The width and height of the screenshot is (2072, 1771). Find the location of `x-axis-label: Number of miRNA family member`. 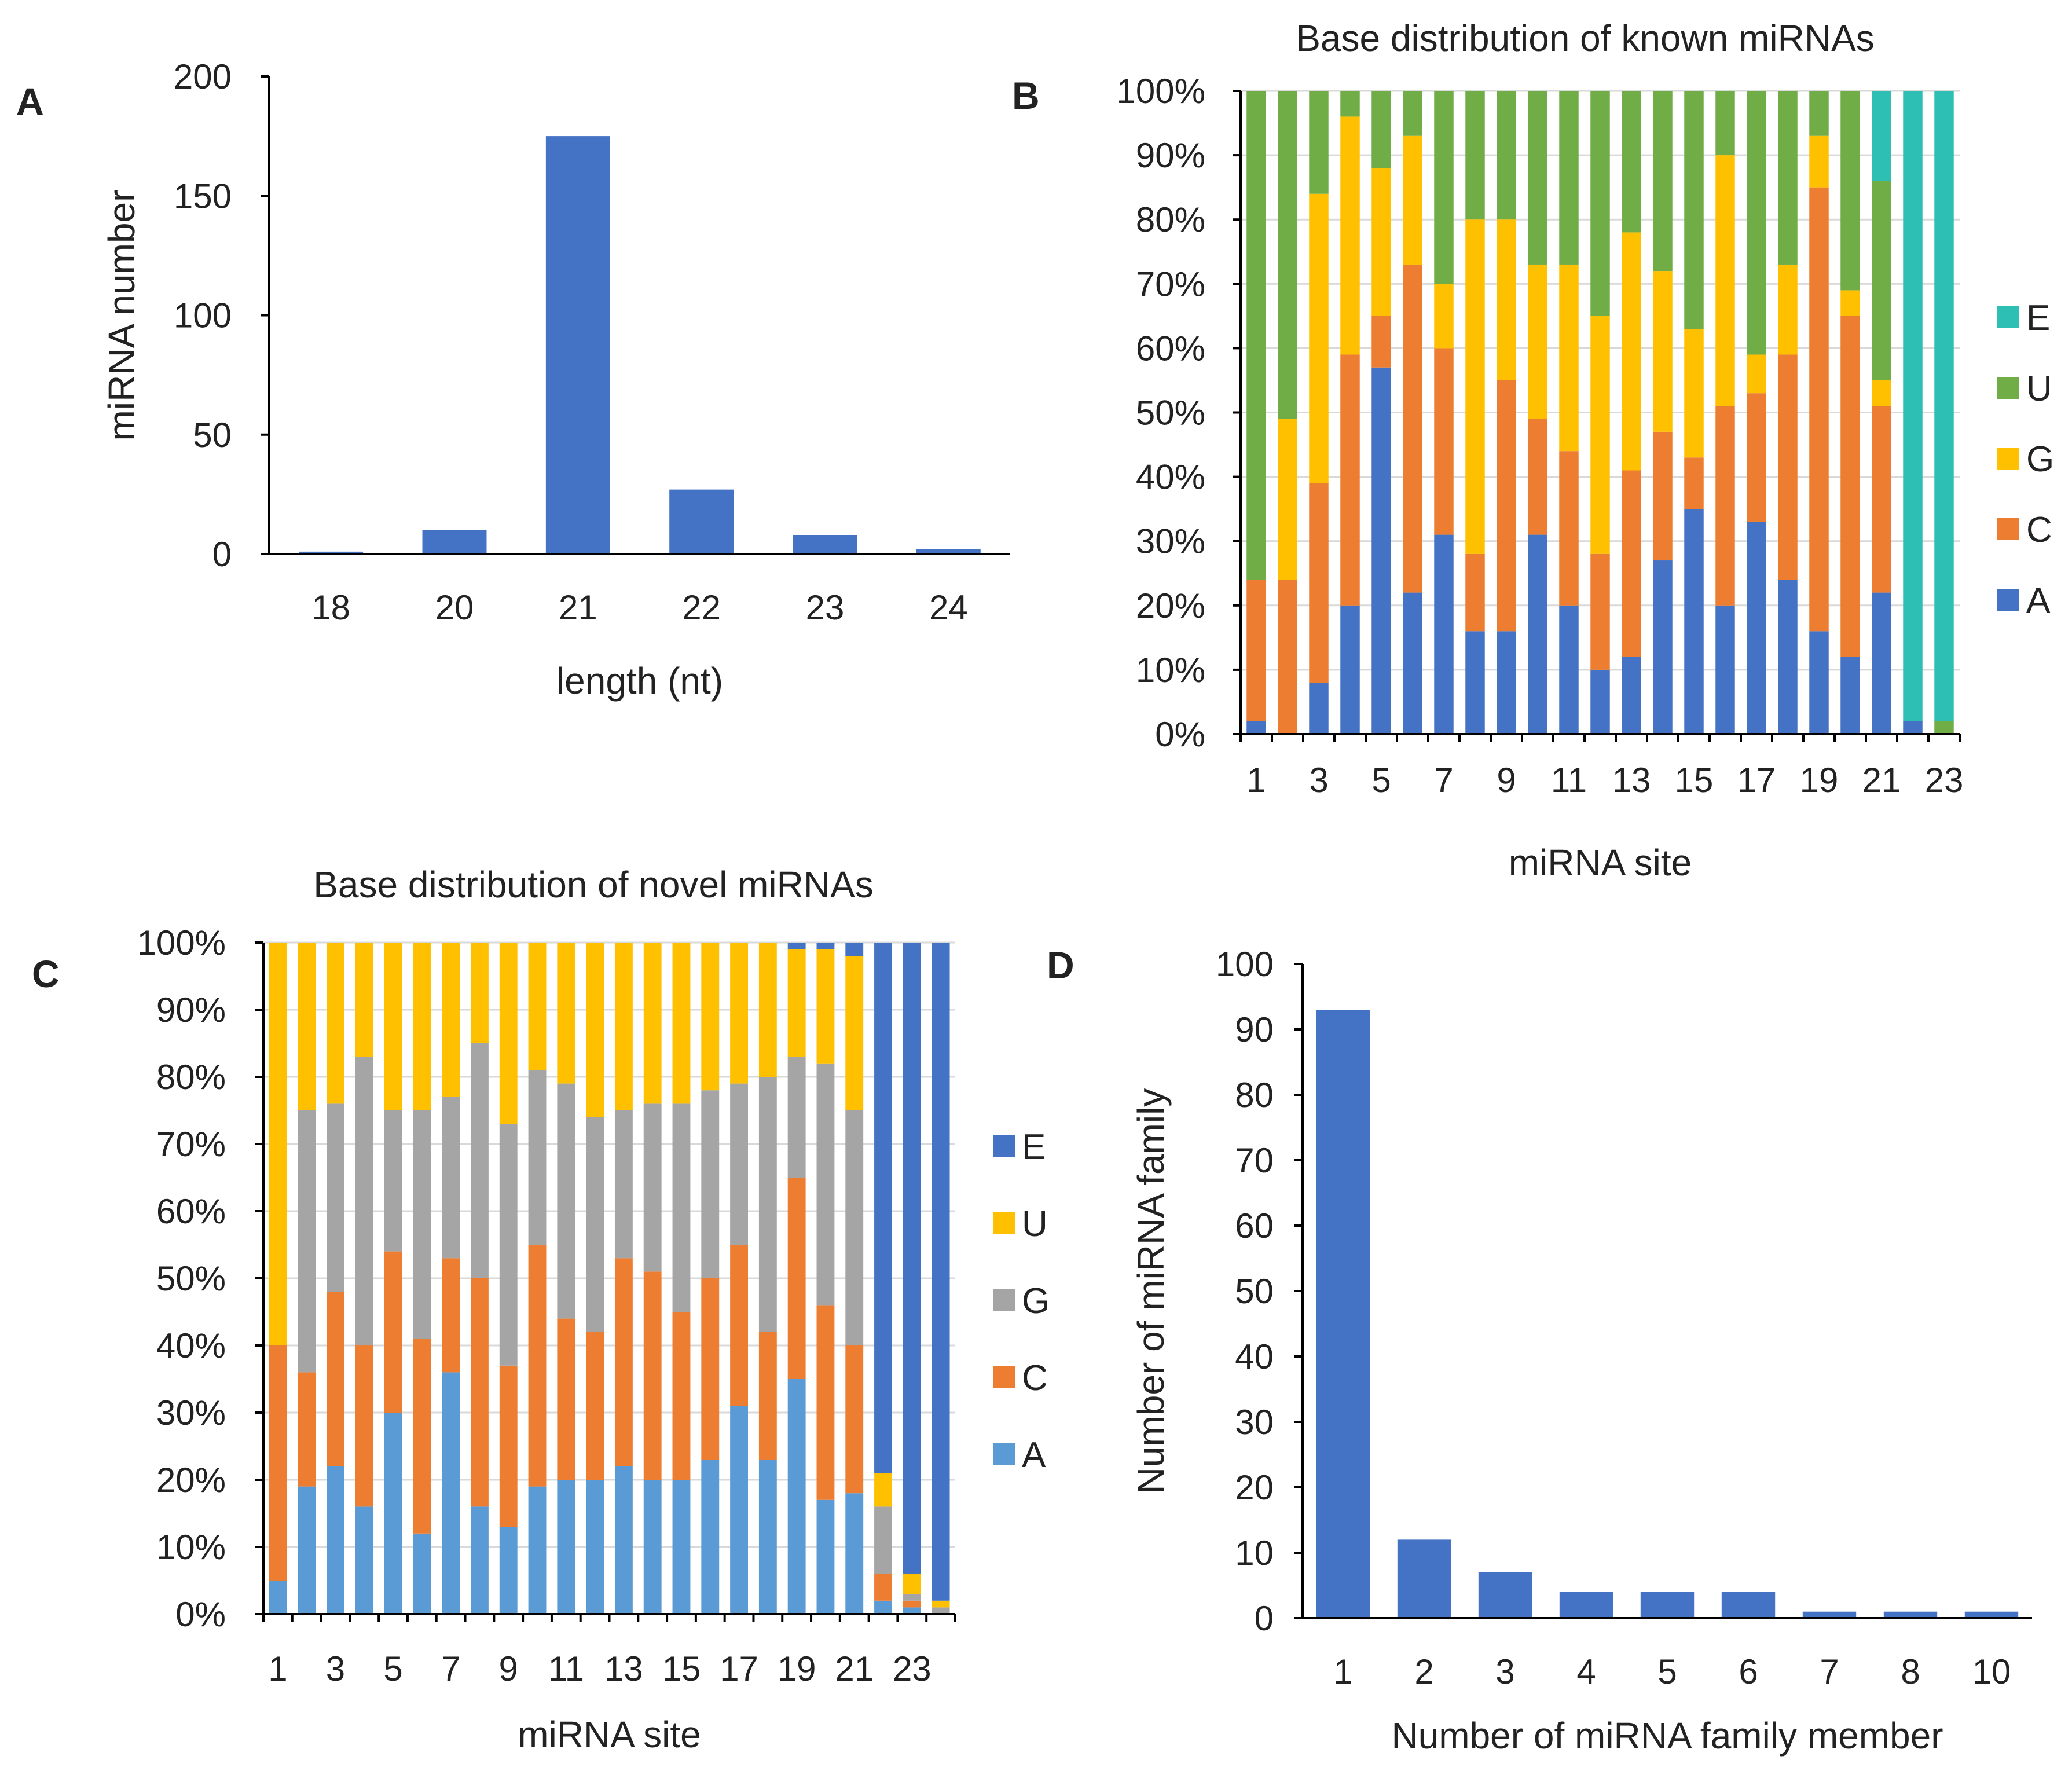

x-axis-label: Number of miRNA family member is located at coordinates (1667, 1736).